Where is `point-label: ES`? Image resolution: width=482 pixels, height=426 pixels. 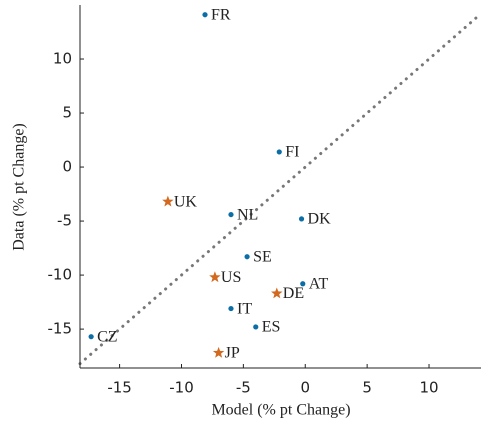 point-label: ES is located at coordinates (271, 327).